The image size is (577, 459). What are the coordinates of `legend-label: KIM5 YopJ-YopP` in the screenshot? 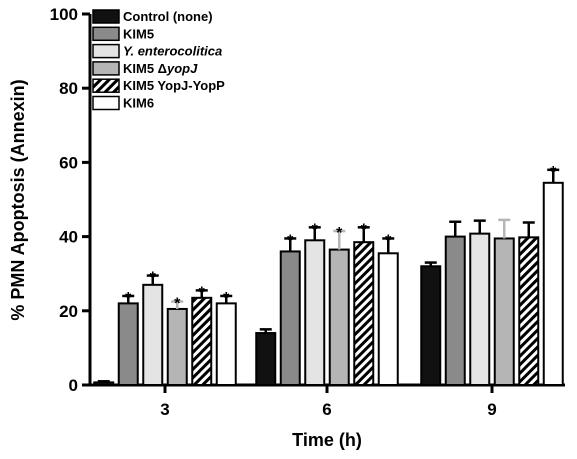 It's located at (174, 85).